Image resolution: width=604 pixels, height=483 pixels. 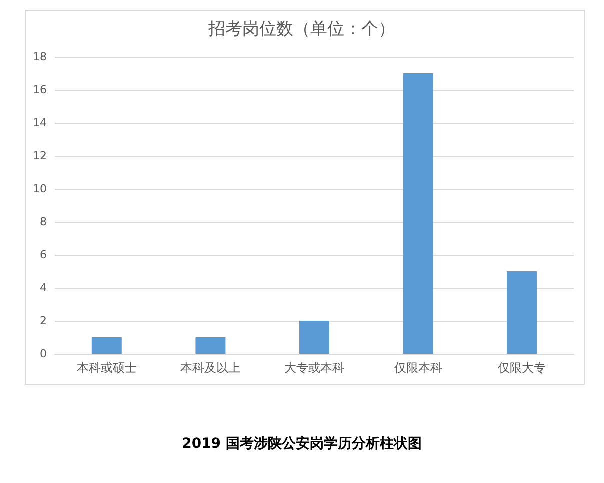 What do you see at coordinates (40, 57) in the screenshot?
I see `y-tick-label: 18` at bounding box center [40, 57].